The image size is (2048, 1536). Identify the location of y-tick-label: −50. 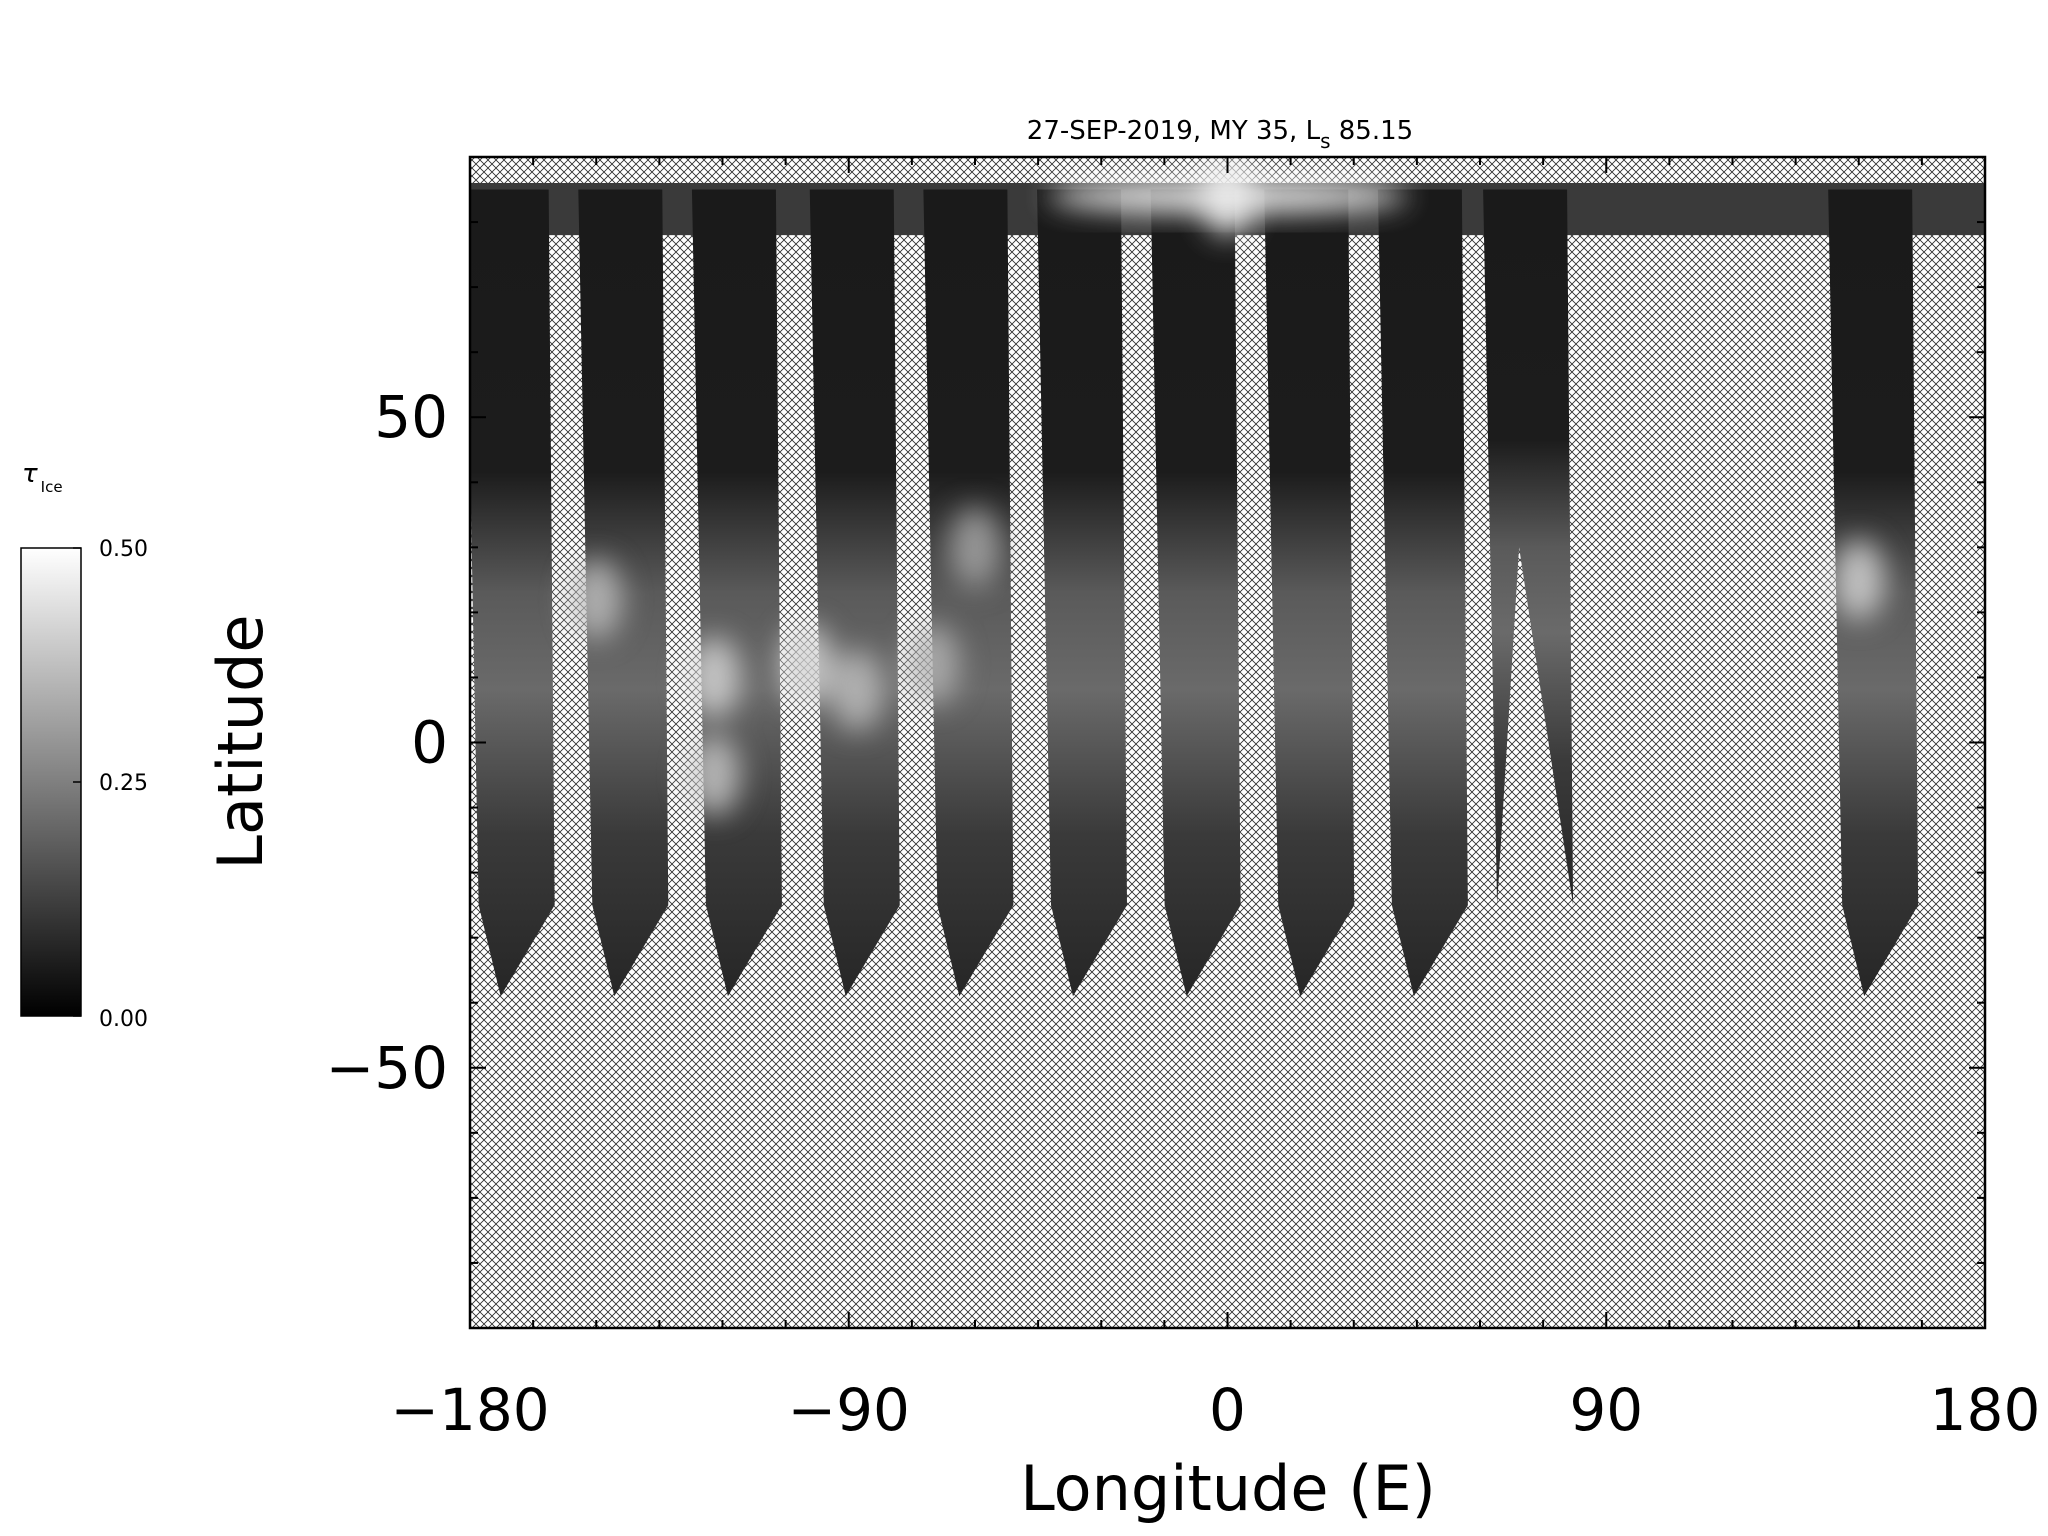
(387, 1068).